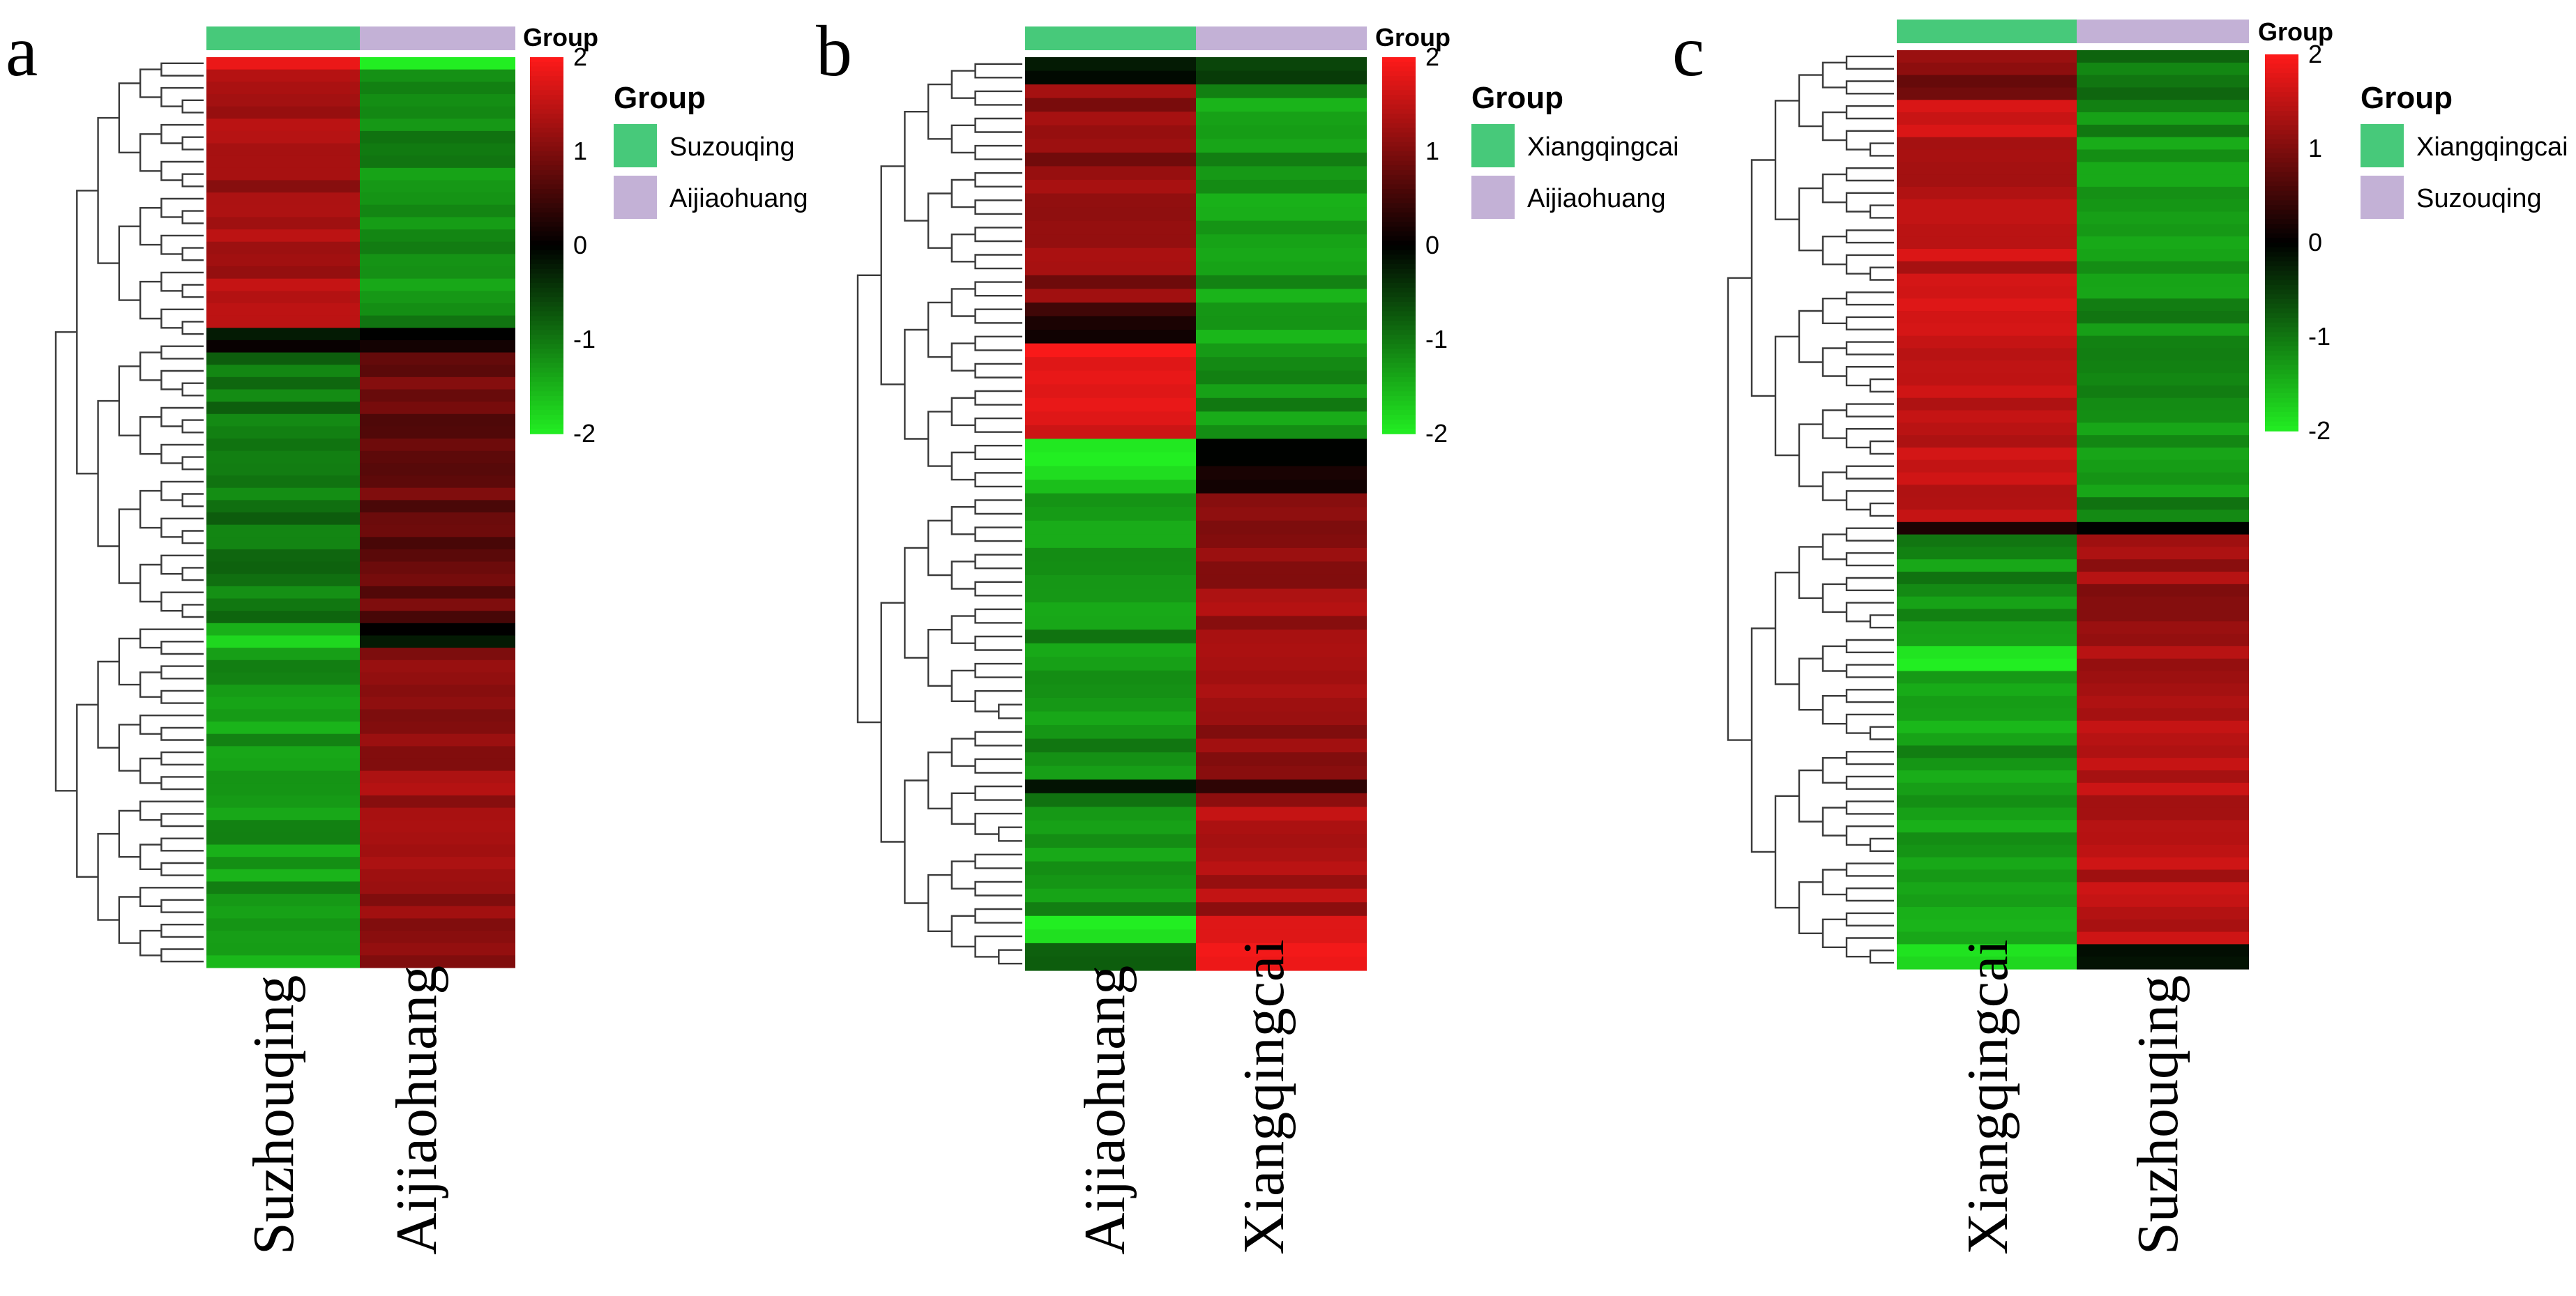 The width and height of the screenshot is (2576, 1296). I want to click on panel-a-group-bar-label: Group, so click(560, 37).